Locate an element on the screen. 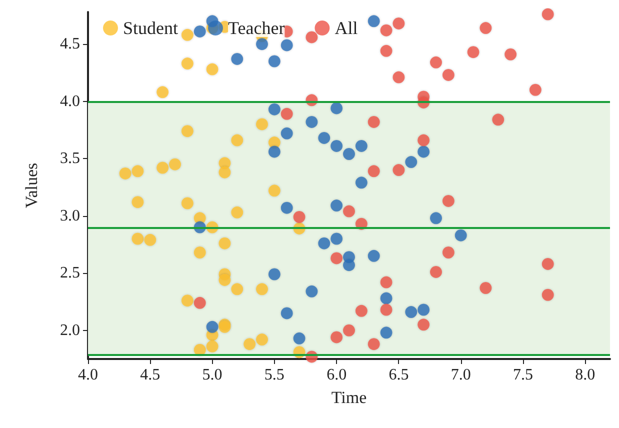 The image size is (619, 428). x-tick-label: 6.5 is located at coordinates (398, 375).